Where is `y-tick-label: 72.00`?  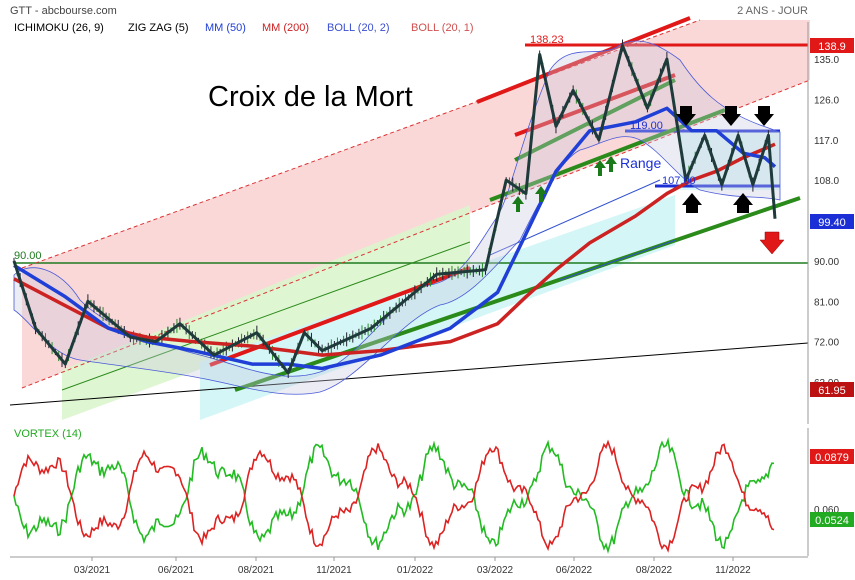
y-tick-label: 72.00 is located at coordinates (826, 343).